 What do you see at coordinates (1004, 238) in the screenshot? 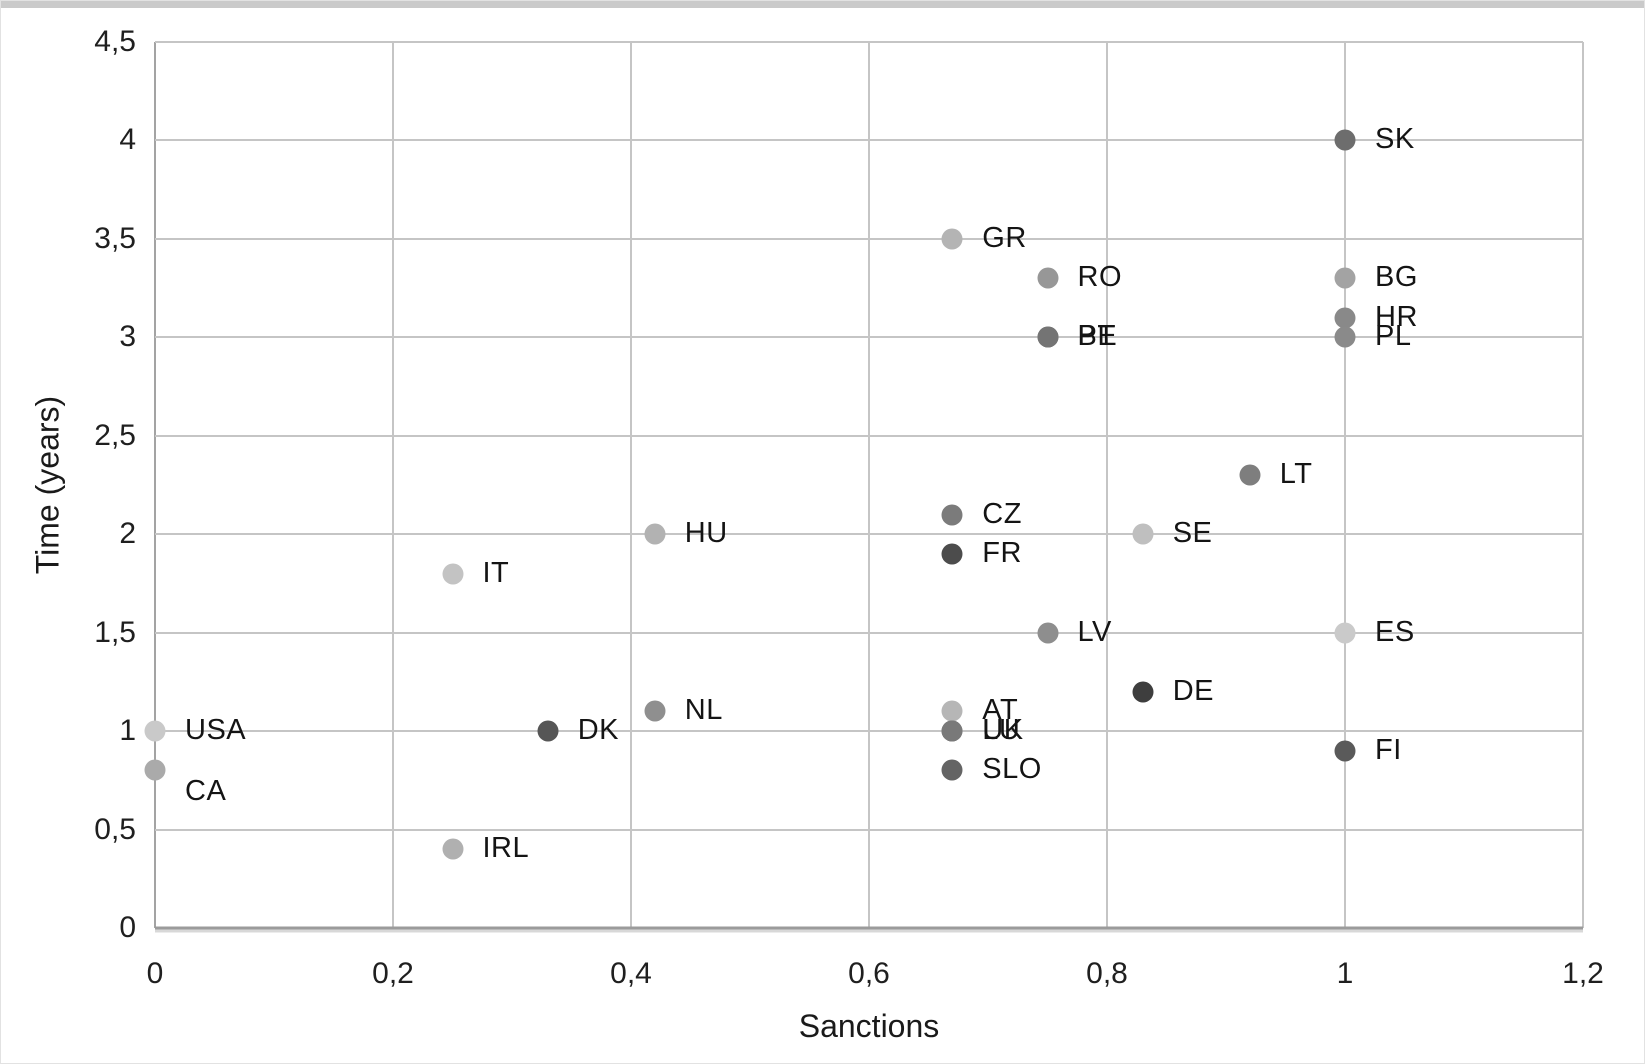
I see `point-label-GR: GR` at bounding box center [1004, 238].